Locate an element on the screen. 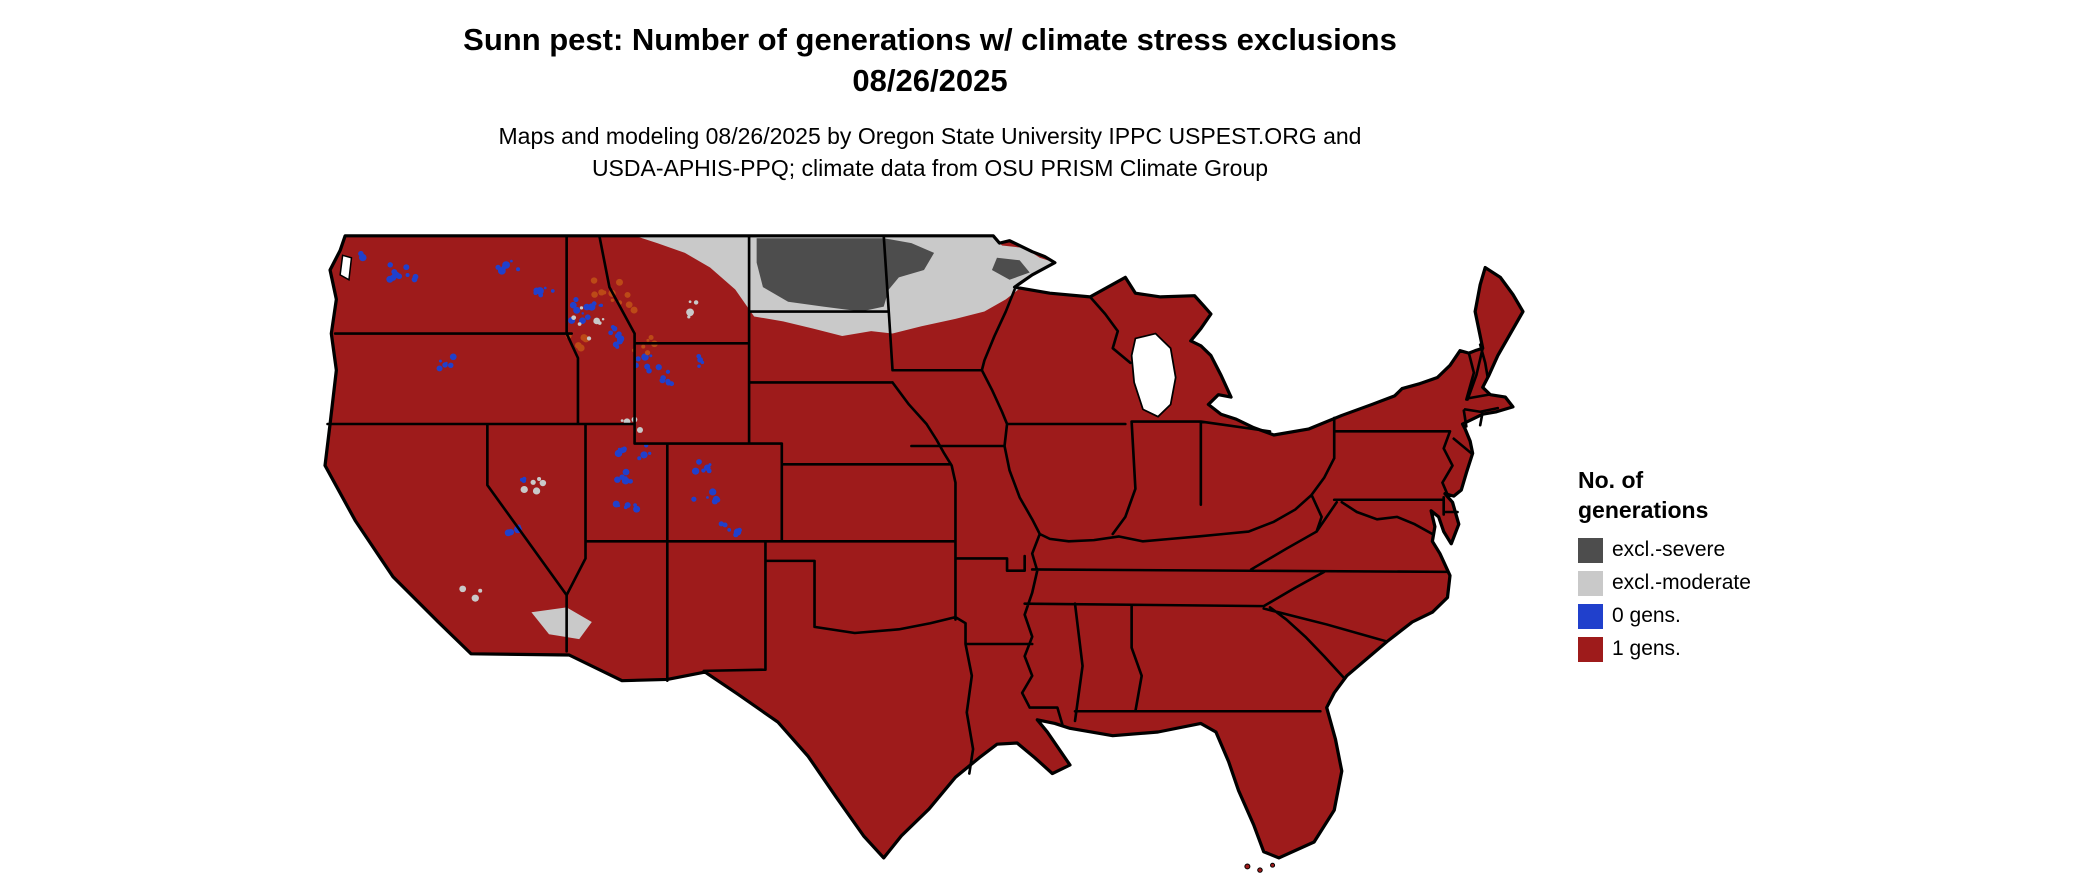 Image resolution: width=2100 pixels, height=892 pixels. legend-item-excl-moderate: excl.-moderate is located at coordinates (1664, 583).